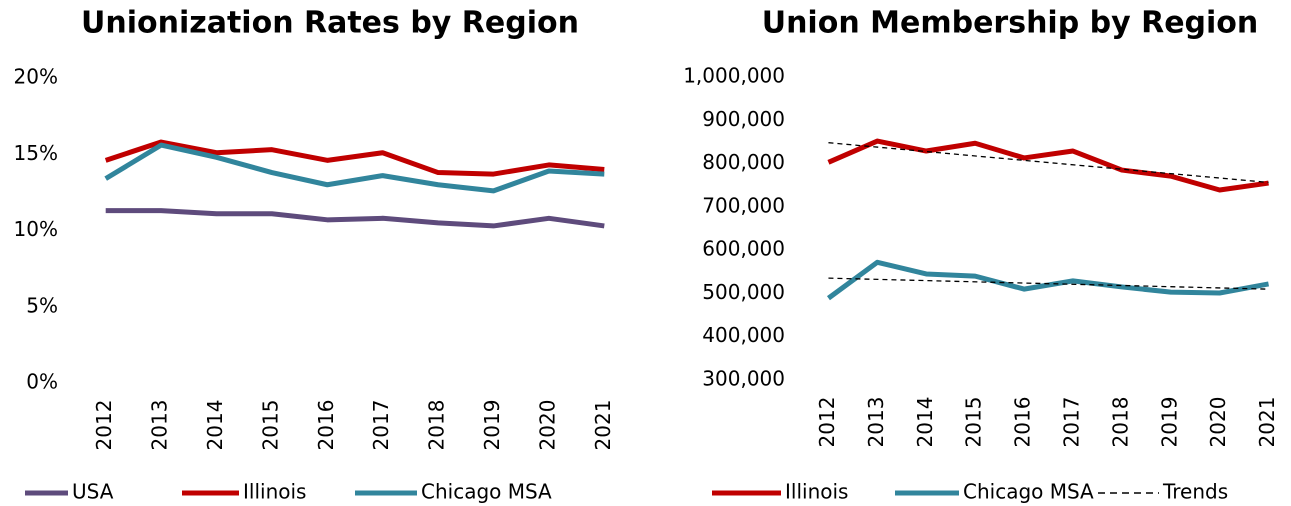 The image size is (1291, 506). Describe the element at coordinates (743, 205) in the screenshot. I see `y-tick-label: 700,000` at that location.